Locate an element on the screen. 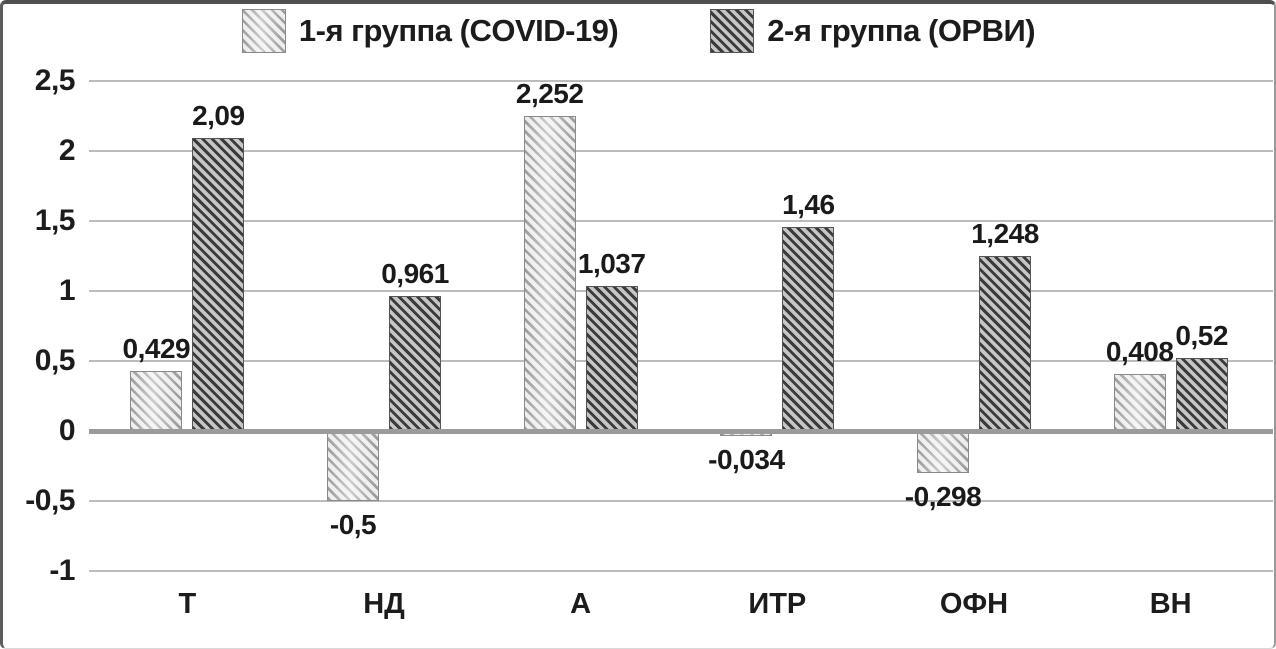 The image size is (1276, 649). series2-value-label-2: 1,037 is located at coordinates (611, 263).